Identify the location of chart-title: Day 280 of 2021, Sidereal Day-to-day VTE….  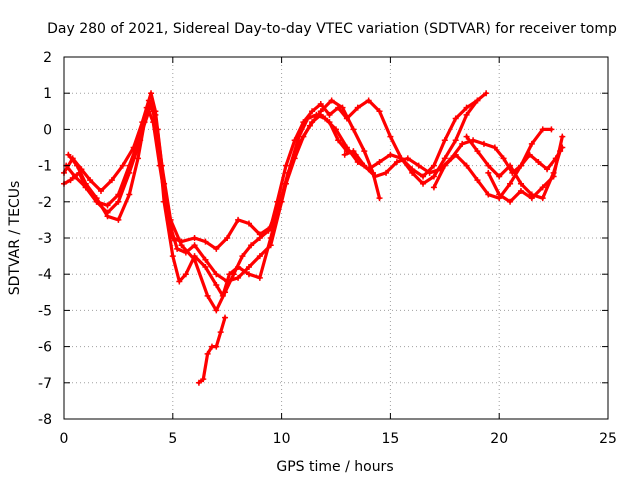
(332, 29).